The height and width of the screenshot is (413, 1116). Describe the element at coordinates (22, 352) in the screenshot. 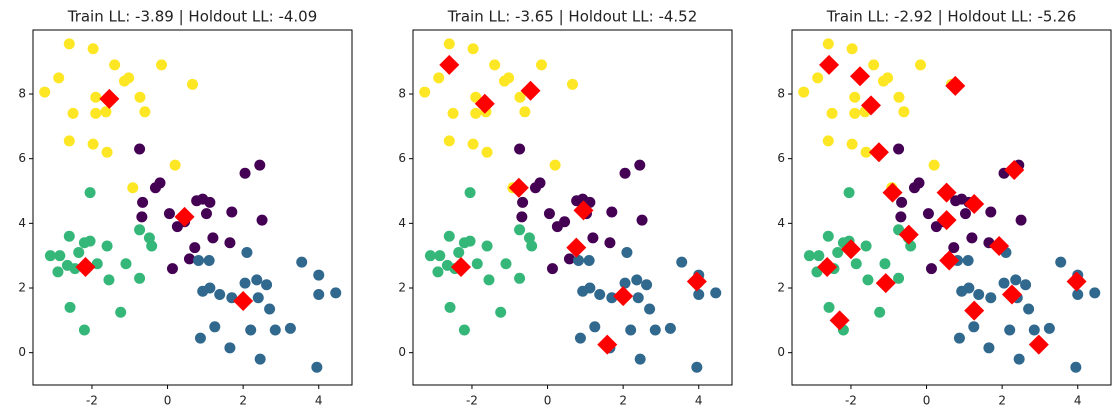

I see `y-tick-label: 0` at that location.